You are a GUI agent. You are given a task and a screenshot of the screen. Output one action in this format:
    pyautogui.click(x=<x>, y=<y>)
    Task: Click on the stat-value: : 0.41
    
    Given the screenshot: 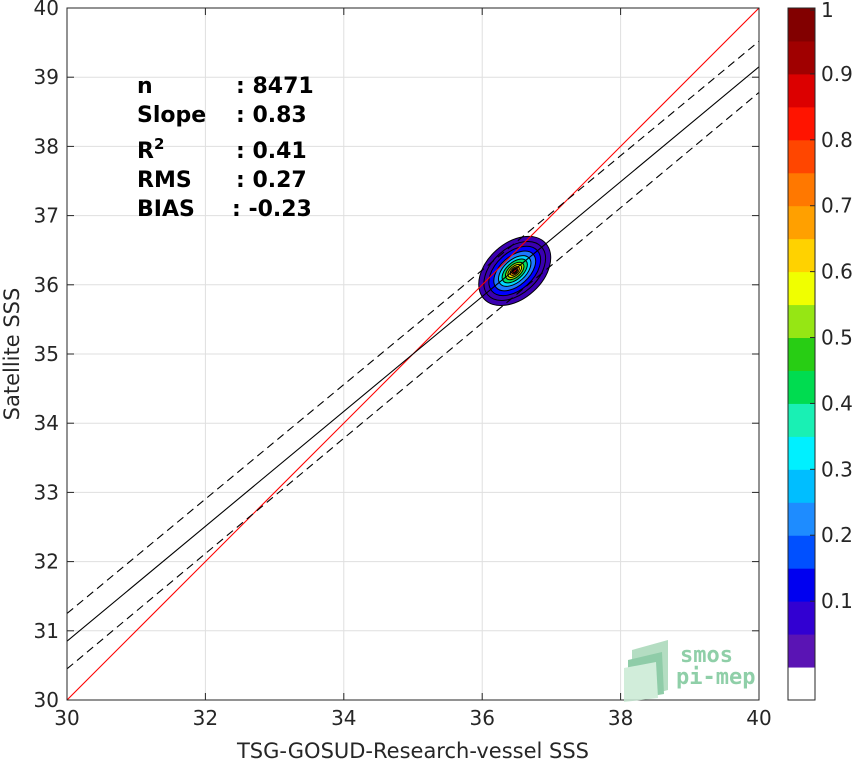 What is the action you would take?
    pyautogui.click(x=271, y=151)
    